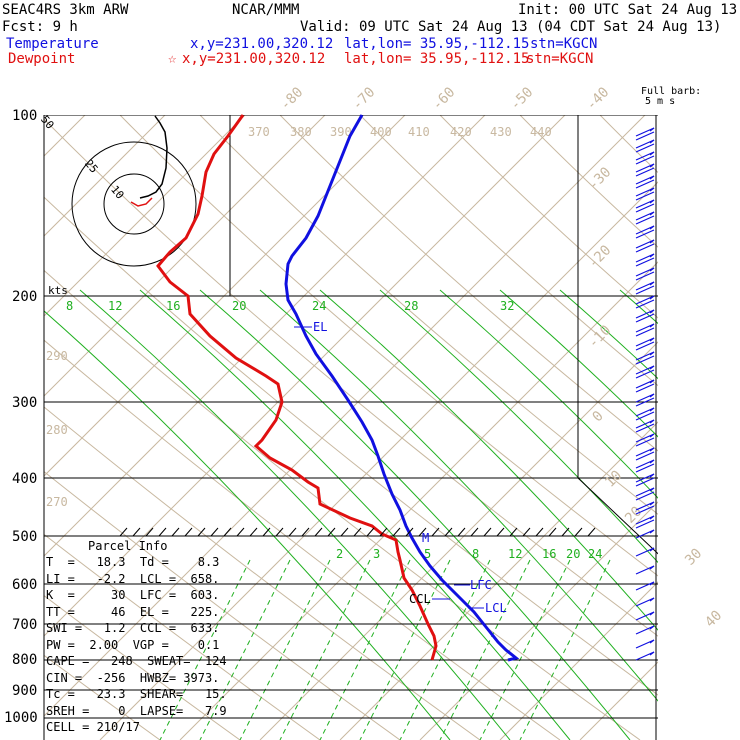 This screenshot has height=740, width=740. I want to click on frame-diagonal, so click(617, 516).